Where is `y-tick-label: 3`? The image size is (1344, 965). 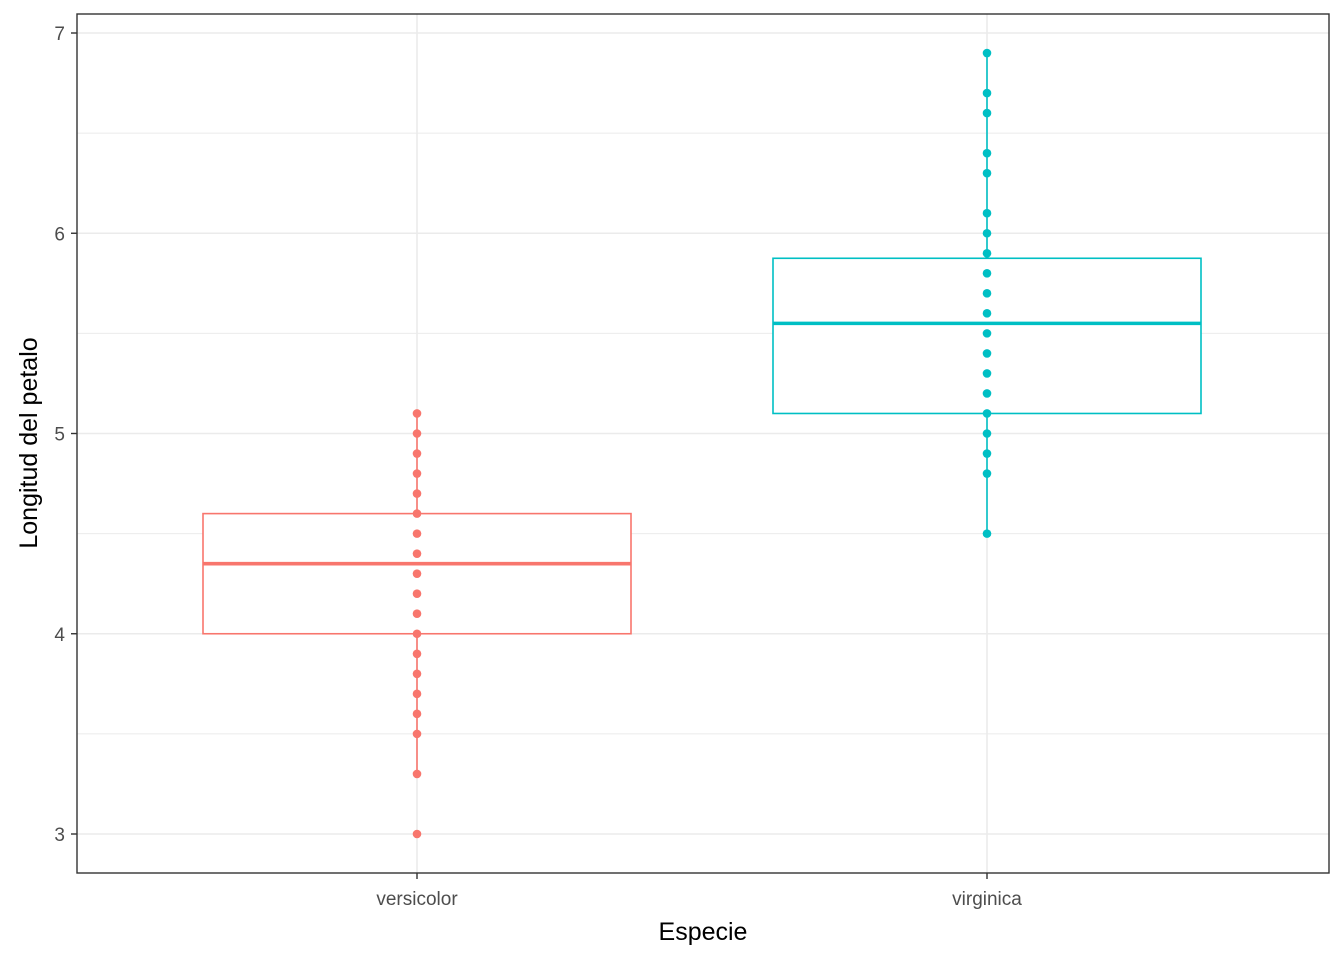 y-tick-label: 3 is located at coordinates (59, 835).